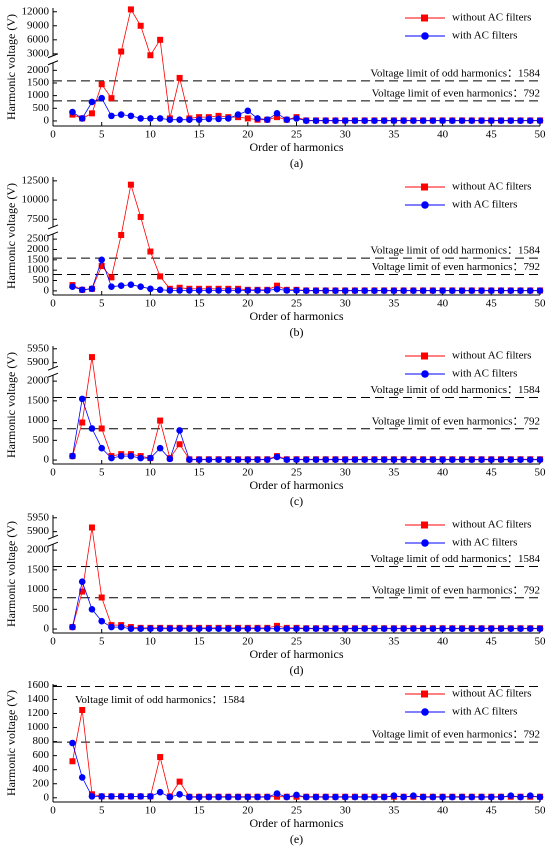  Describe the element at coordinates (296, 501) in the screenshot. I see `caption: (c)` at that location.